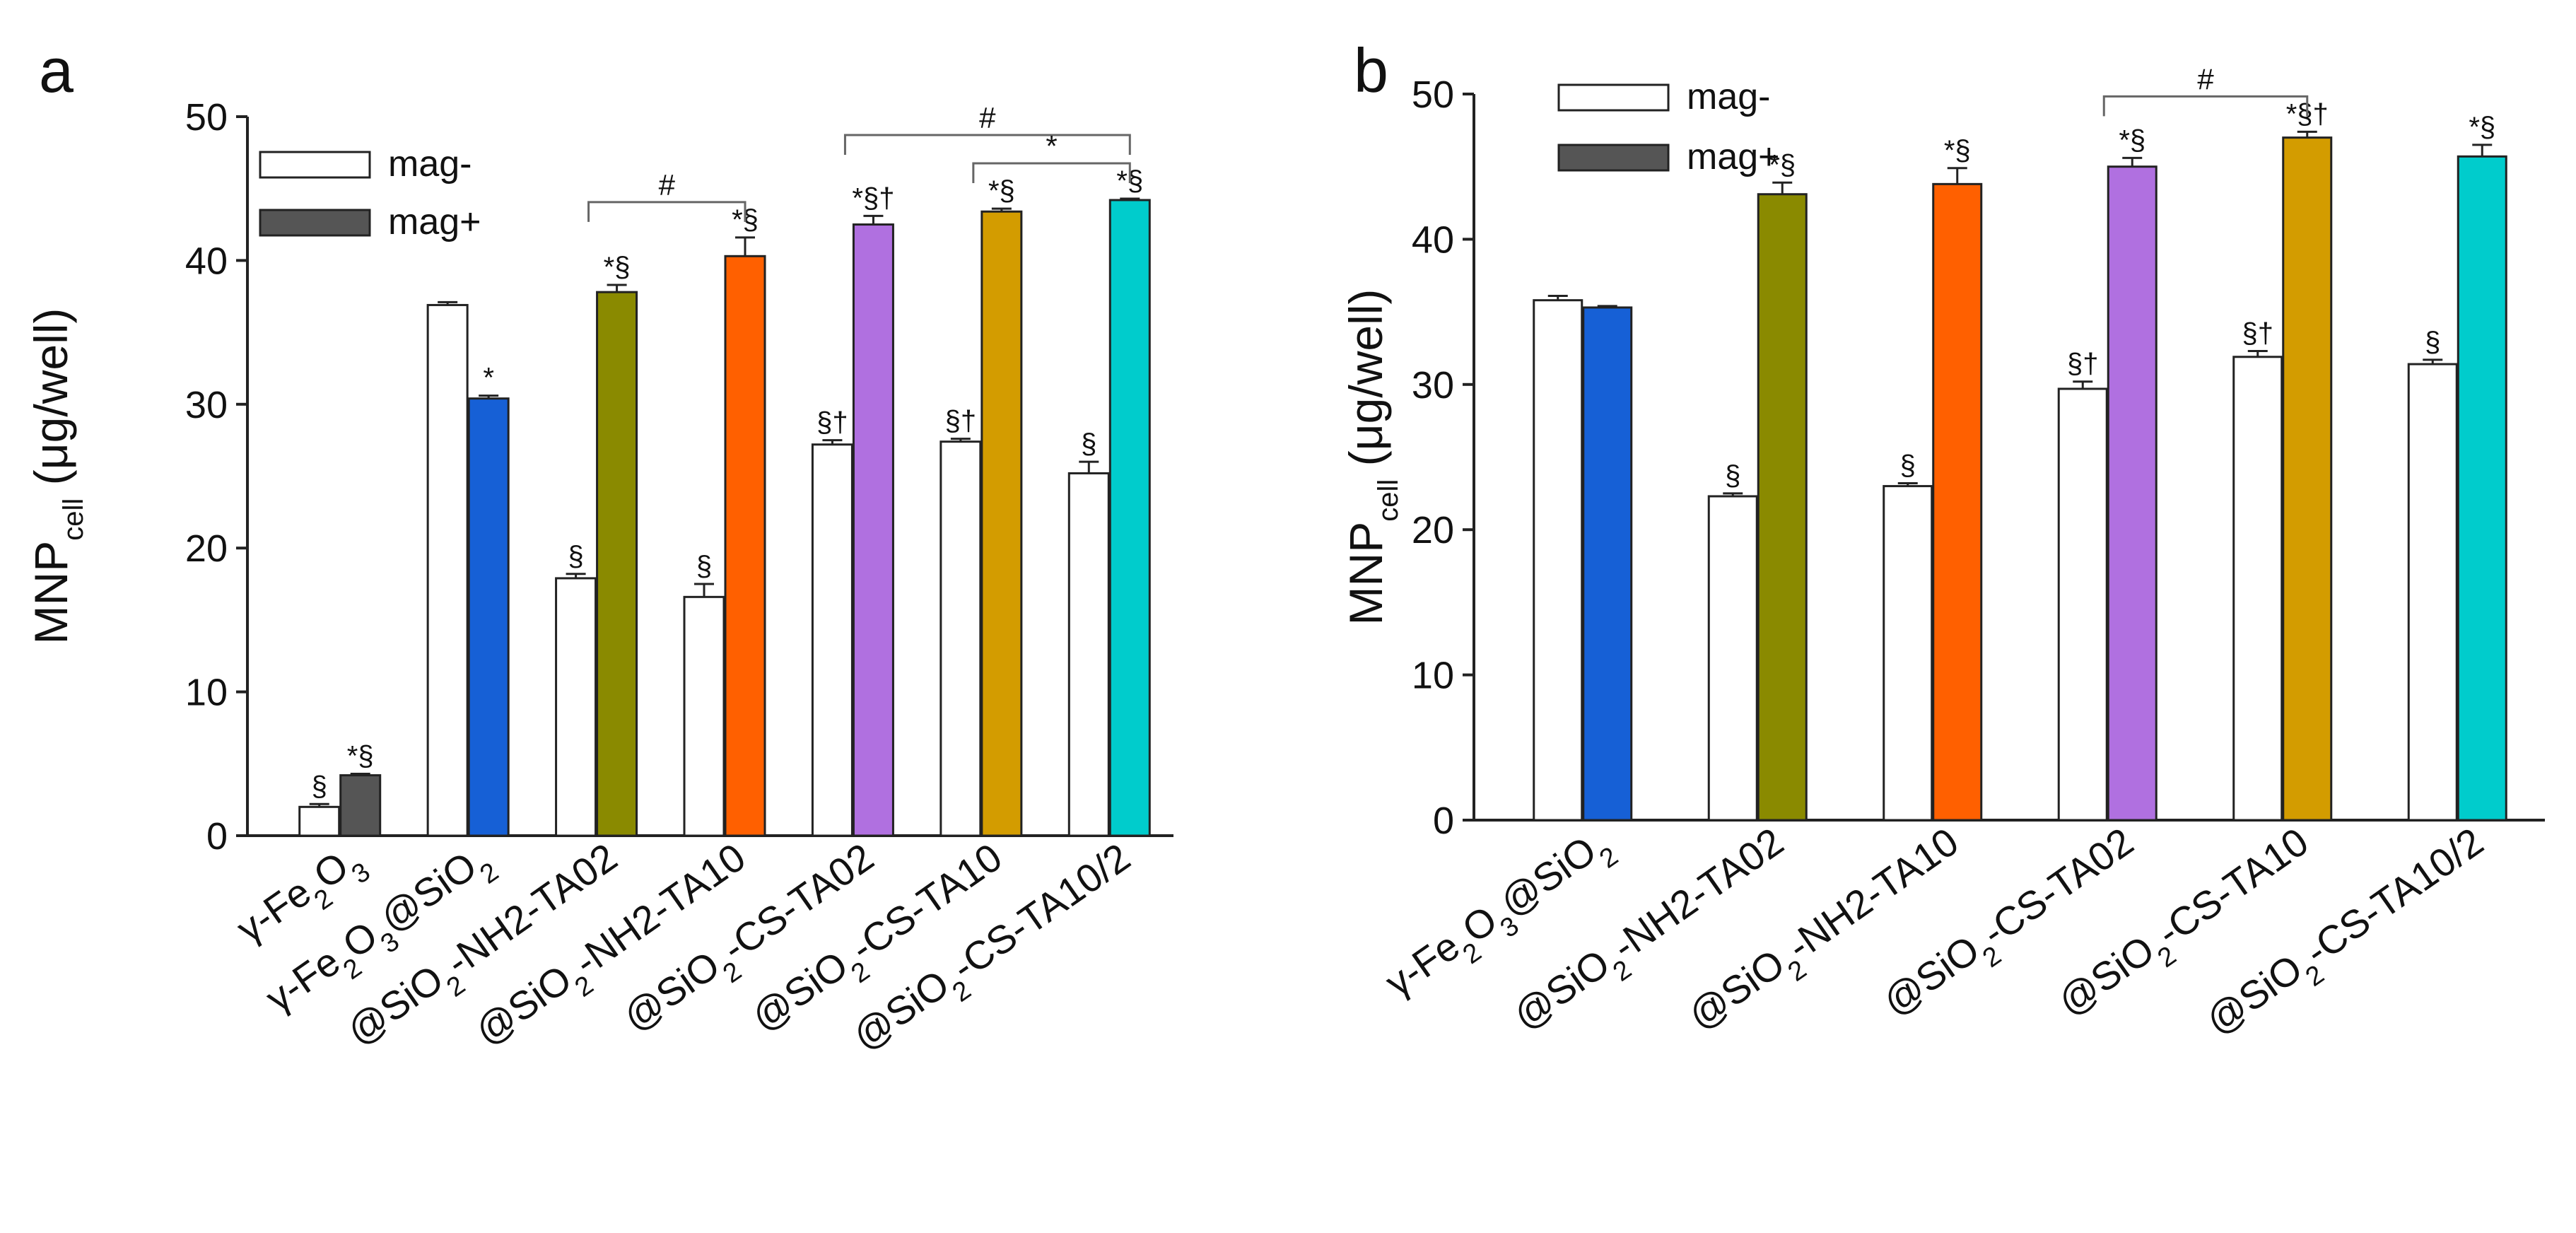 The height and width of the screenshot is (1233, 2576). Describe the element at coordinates (1052, 146) in the screenshot. I see `comparison-mark: *` at that location.